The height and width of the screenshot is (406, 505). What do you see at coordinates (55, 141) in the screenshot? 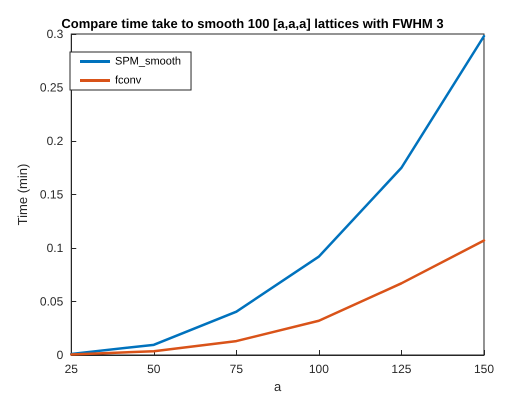
I see `y-tick-label: 0.2` at bounding box center [55, 141].